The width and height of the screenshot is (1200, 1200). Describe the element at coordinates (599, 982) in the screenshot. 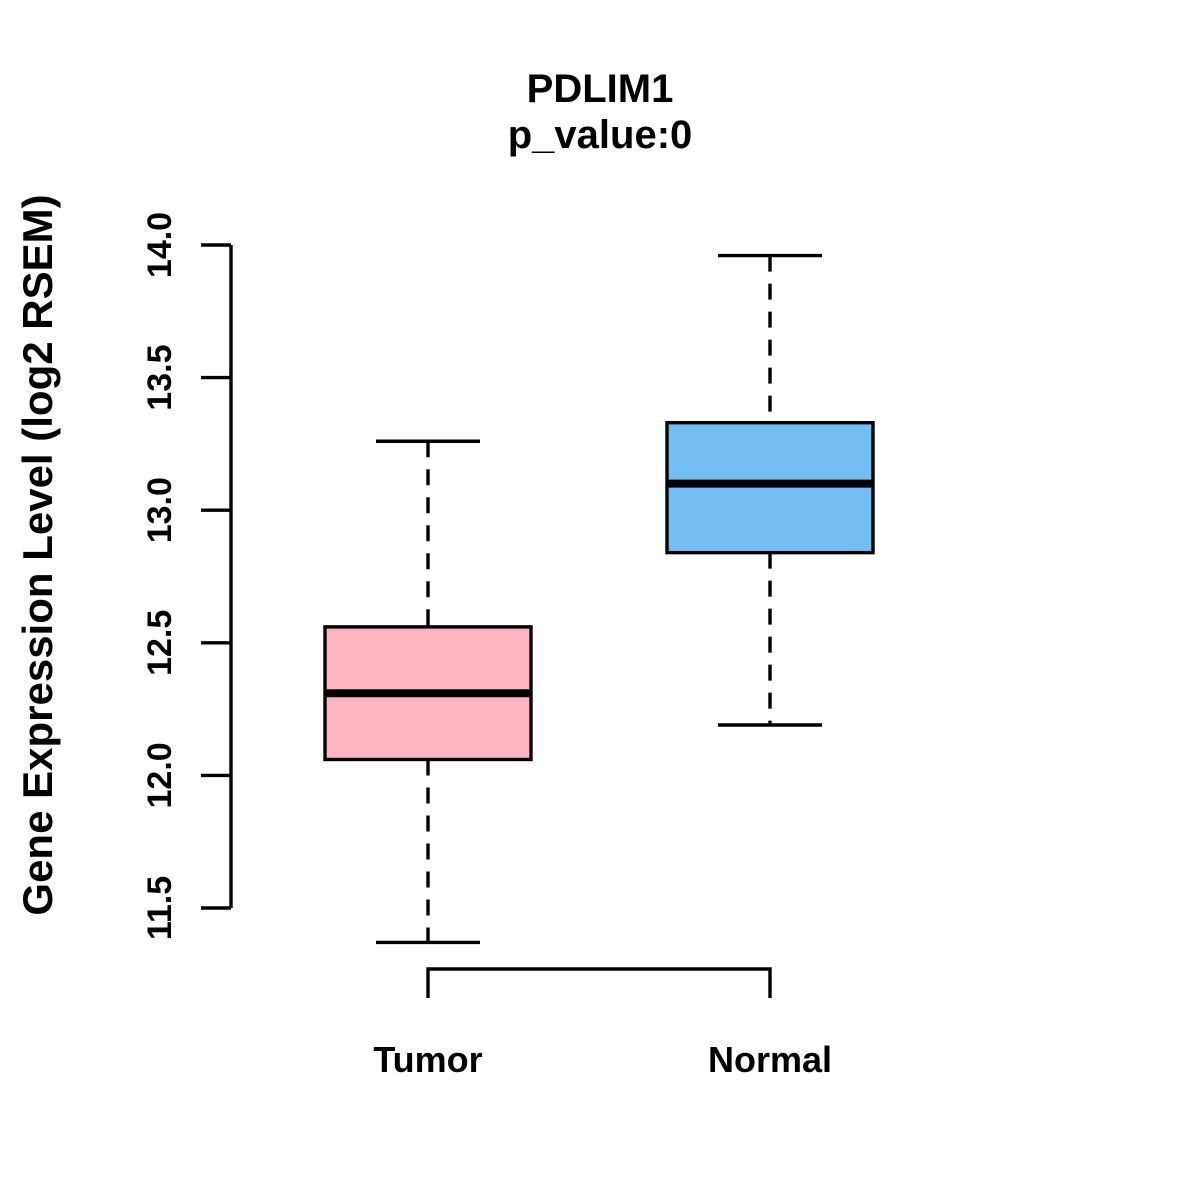

I see `comparison-bracket` at that location.